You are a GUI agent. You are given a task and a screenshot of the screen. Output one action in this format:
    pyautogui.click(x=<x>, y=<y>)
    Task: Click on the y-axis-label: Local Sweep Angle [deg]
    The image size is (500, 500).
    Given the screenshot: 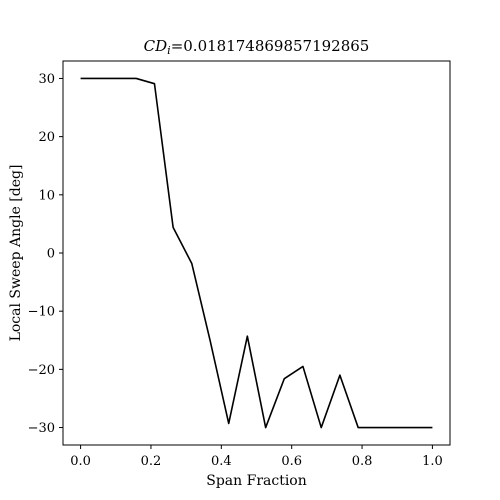 What is the action you would take?
    pyautogui.click(x=16, y=253)
    